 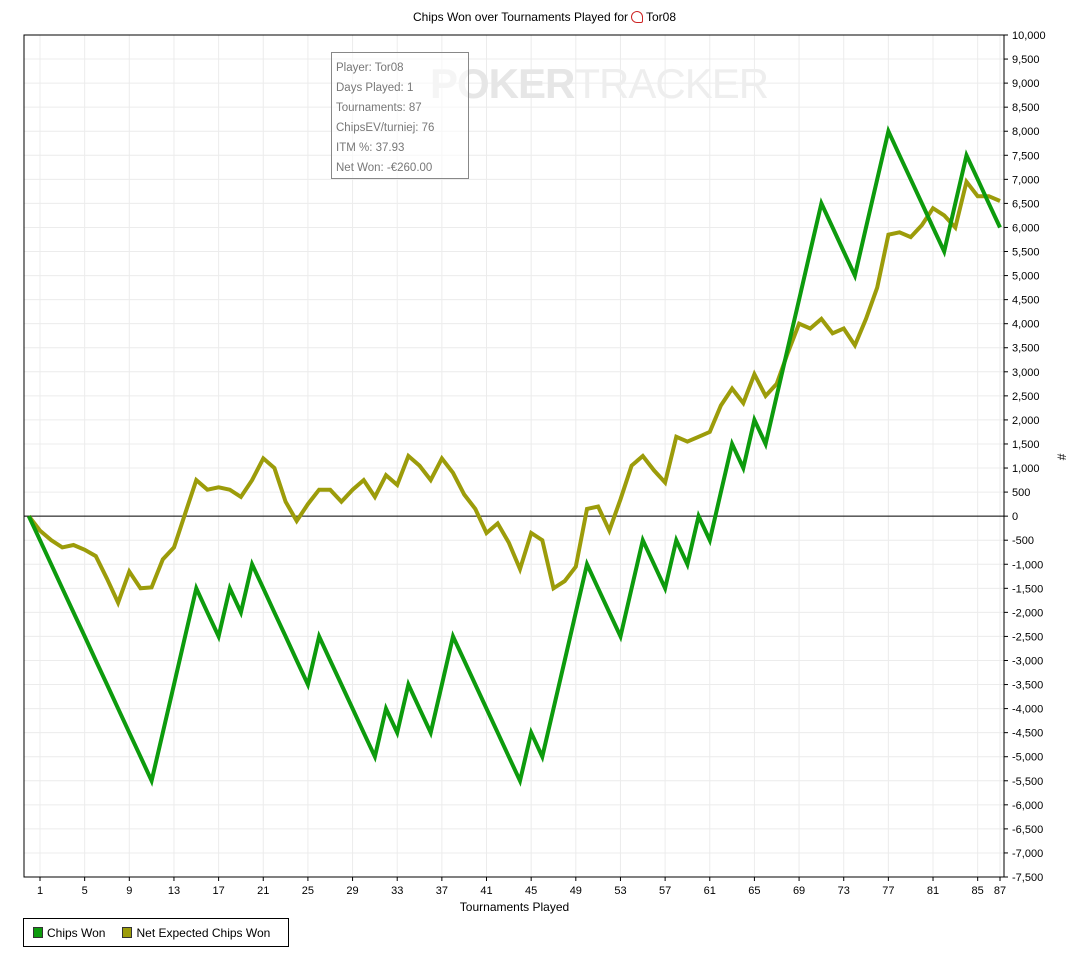 What do you see at coordinates (1029, 36) in the screenshot?
I see `y-tick-label: 10,000` at bounding box center [1029, 36].